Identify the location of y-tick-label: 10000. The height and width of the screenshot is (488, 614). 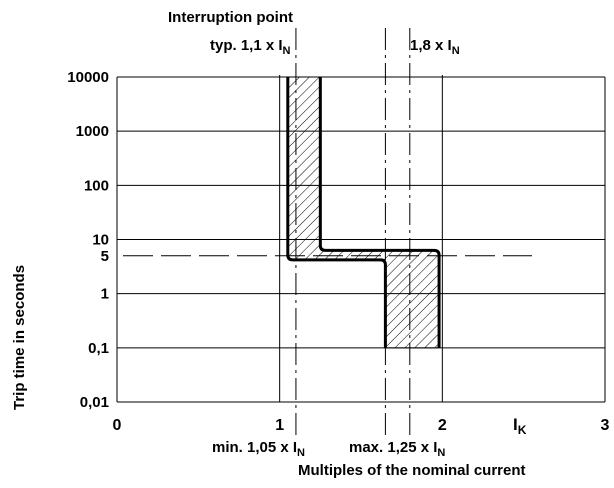
(88, 77).